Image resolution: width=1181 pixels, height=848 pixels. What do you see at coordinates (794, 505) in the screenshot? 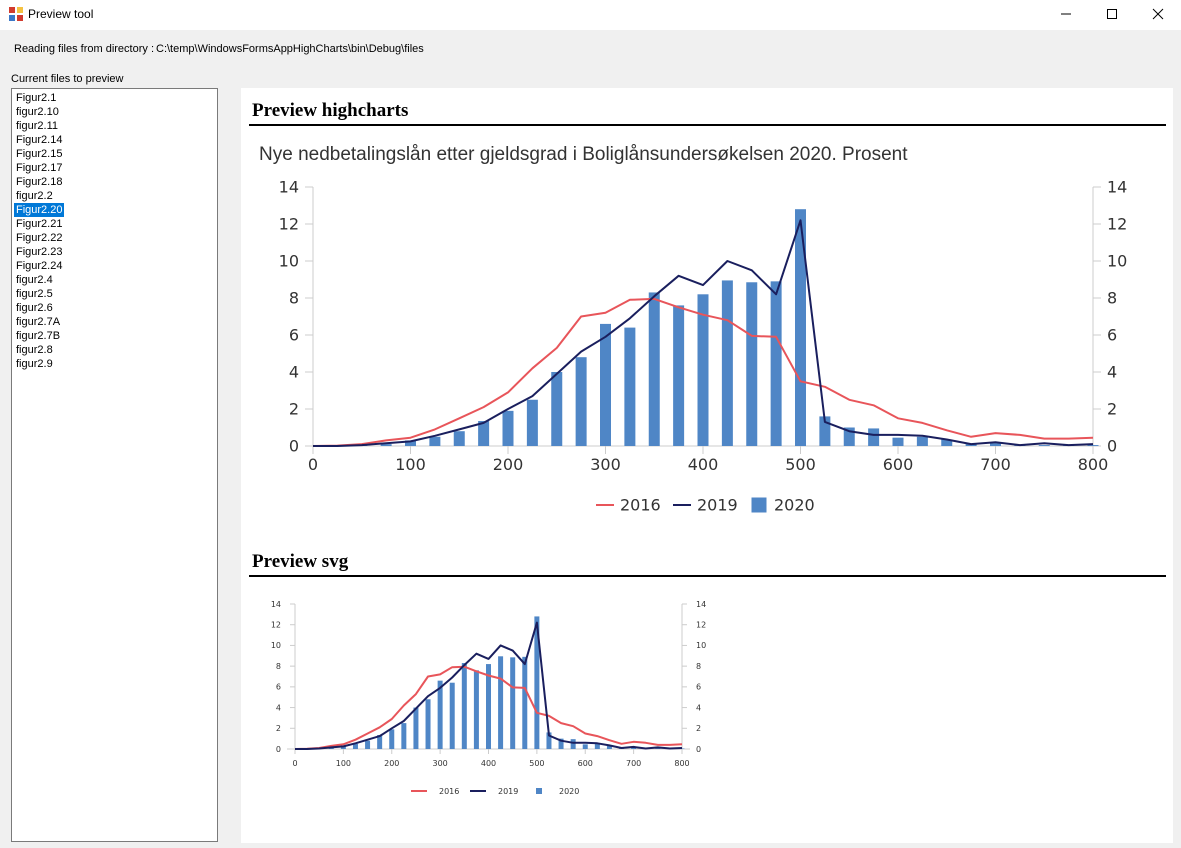
I see `hc-legend-label-2020: 2020` at bounding box center [794, 505].